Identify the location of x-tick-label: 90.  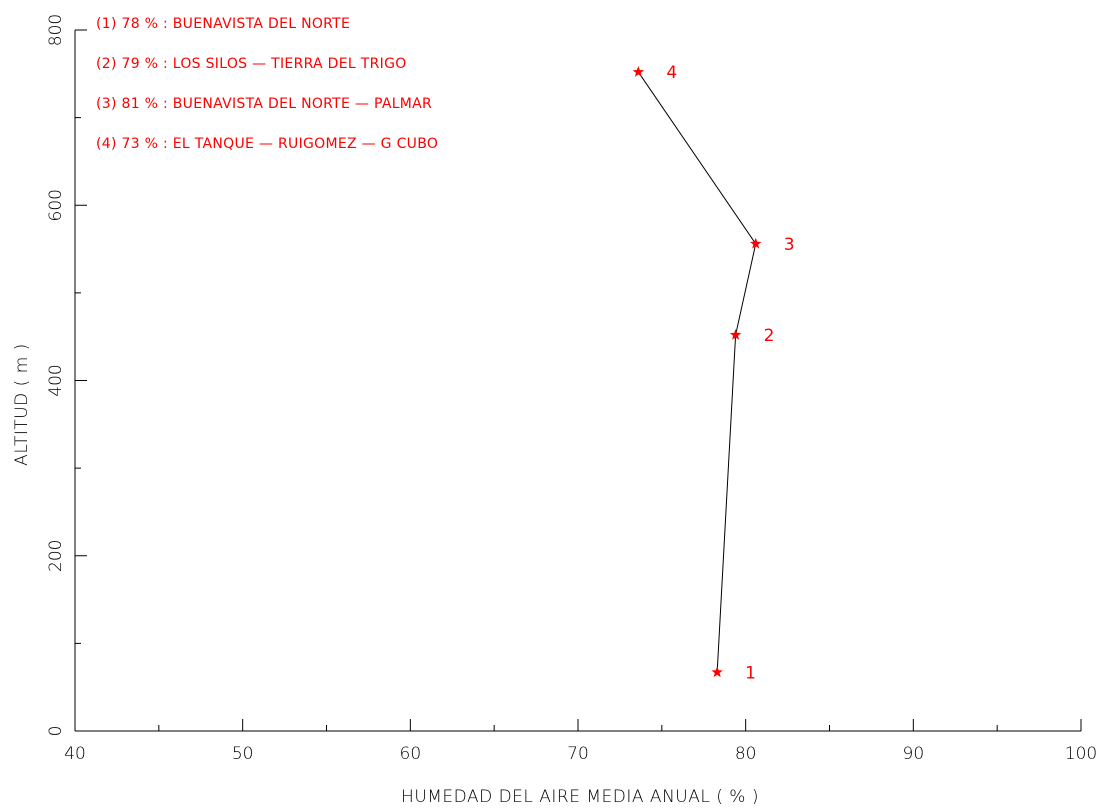
(914, 754).